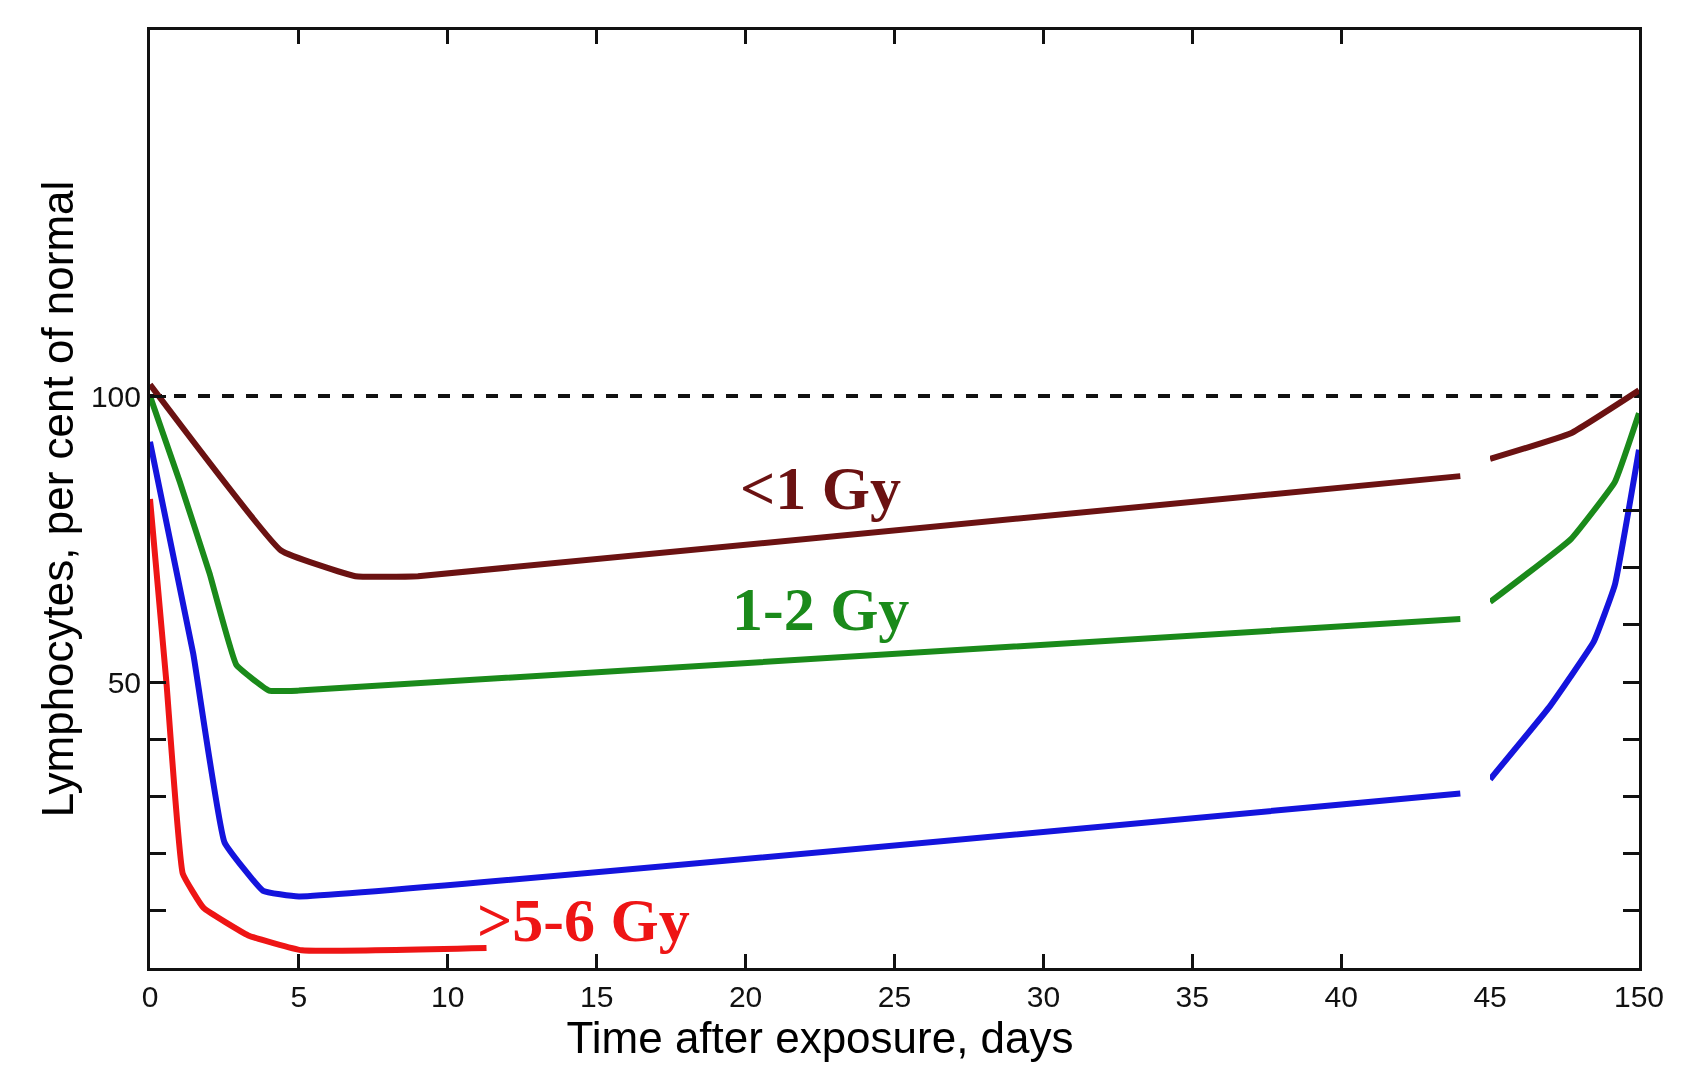  What do you see at coordinates (1043, 996) in the screenshot?
I see `x-tick-label: 30` at bounding box center [1043, 996].